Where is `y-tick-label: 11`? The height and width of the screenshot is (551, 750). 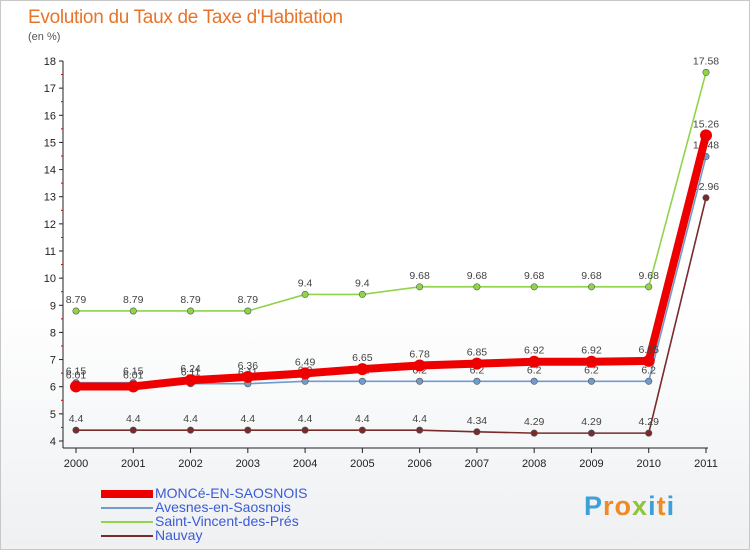
y-tick-label: 11 is located at coordinates (50, 252).